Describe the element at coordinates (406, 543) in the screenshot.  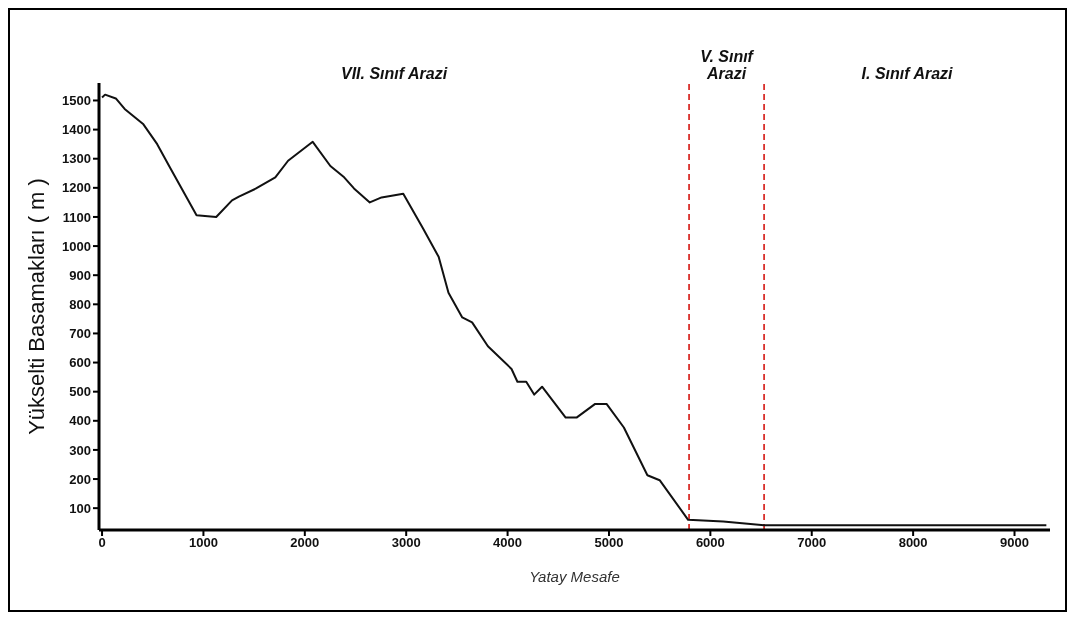
I see `x-tick-label: 3000` at that location.